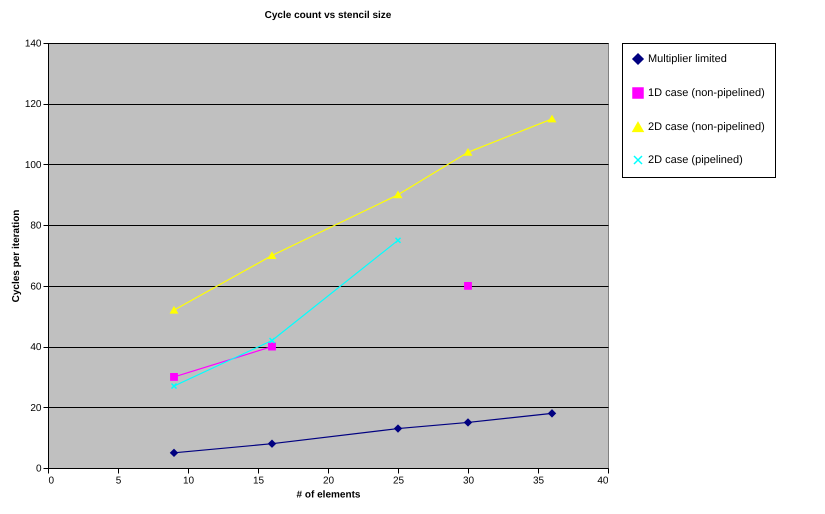  What do you see at coordinates (36, 286) in the screenshot?
I see `y-tick-label: 60` at bounding box center [36, 286].